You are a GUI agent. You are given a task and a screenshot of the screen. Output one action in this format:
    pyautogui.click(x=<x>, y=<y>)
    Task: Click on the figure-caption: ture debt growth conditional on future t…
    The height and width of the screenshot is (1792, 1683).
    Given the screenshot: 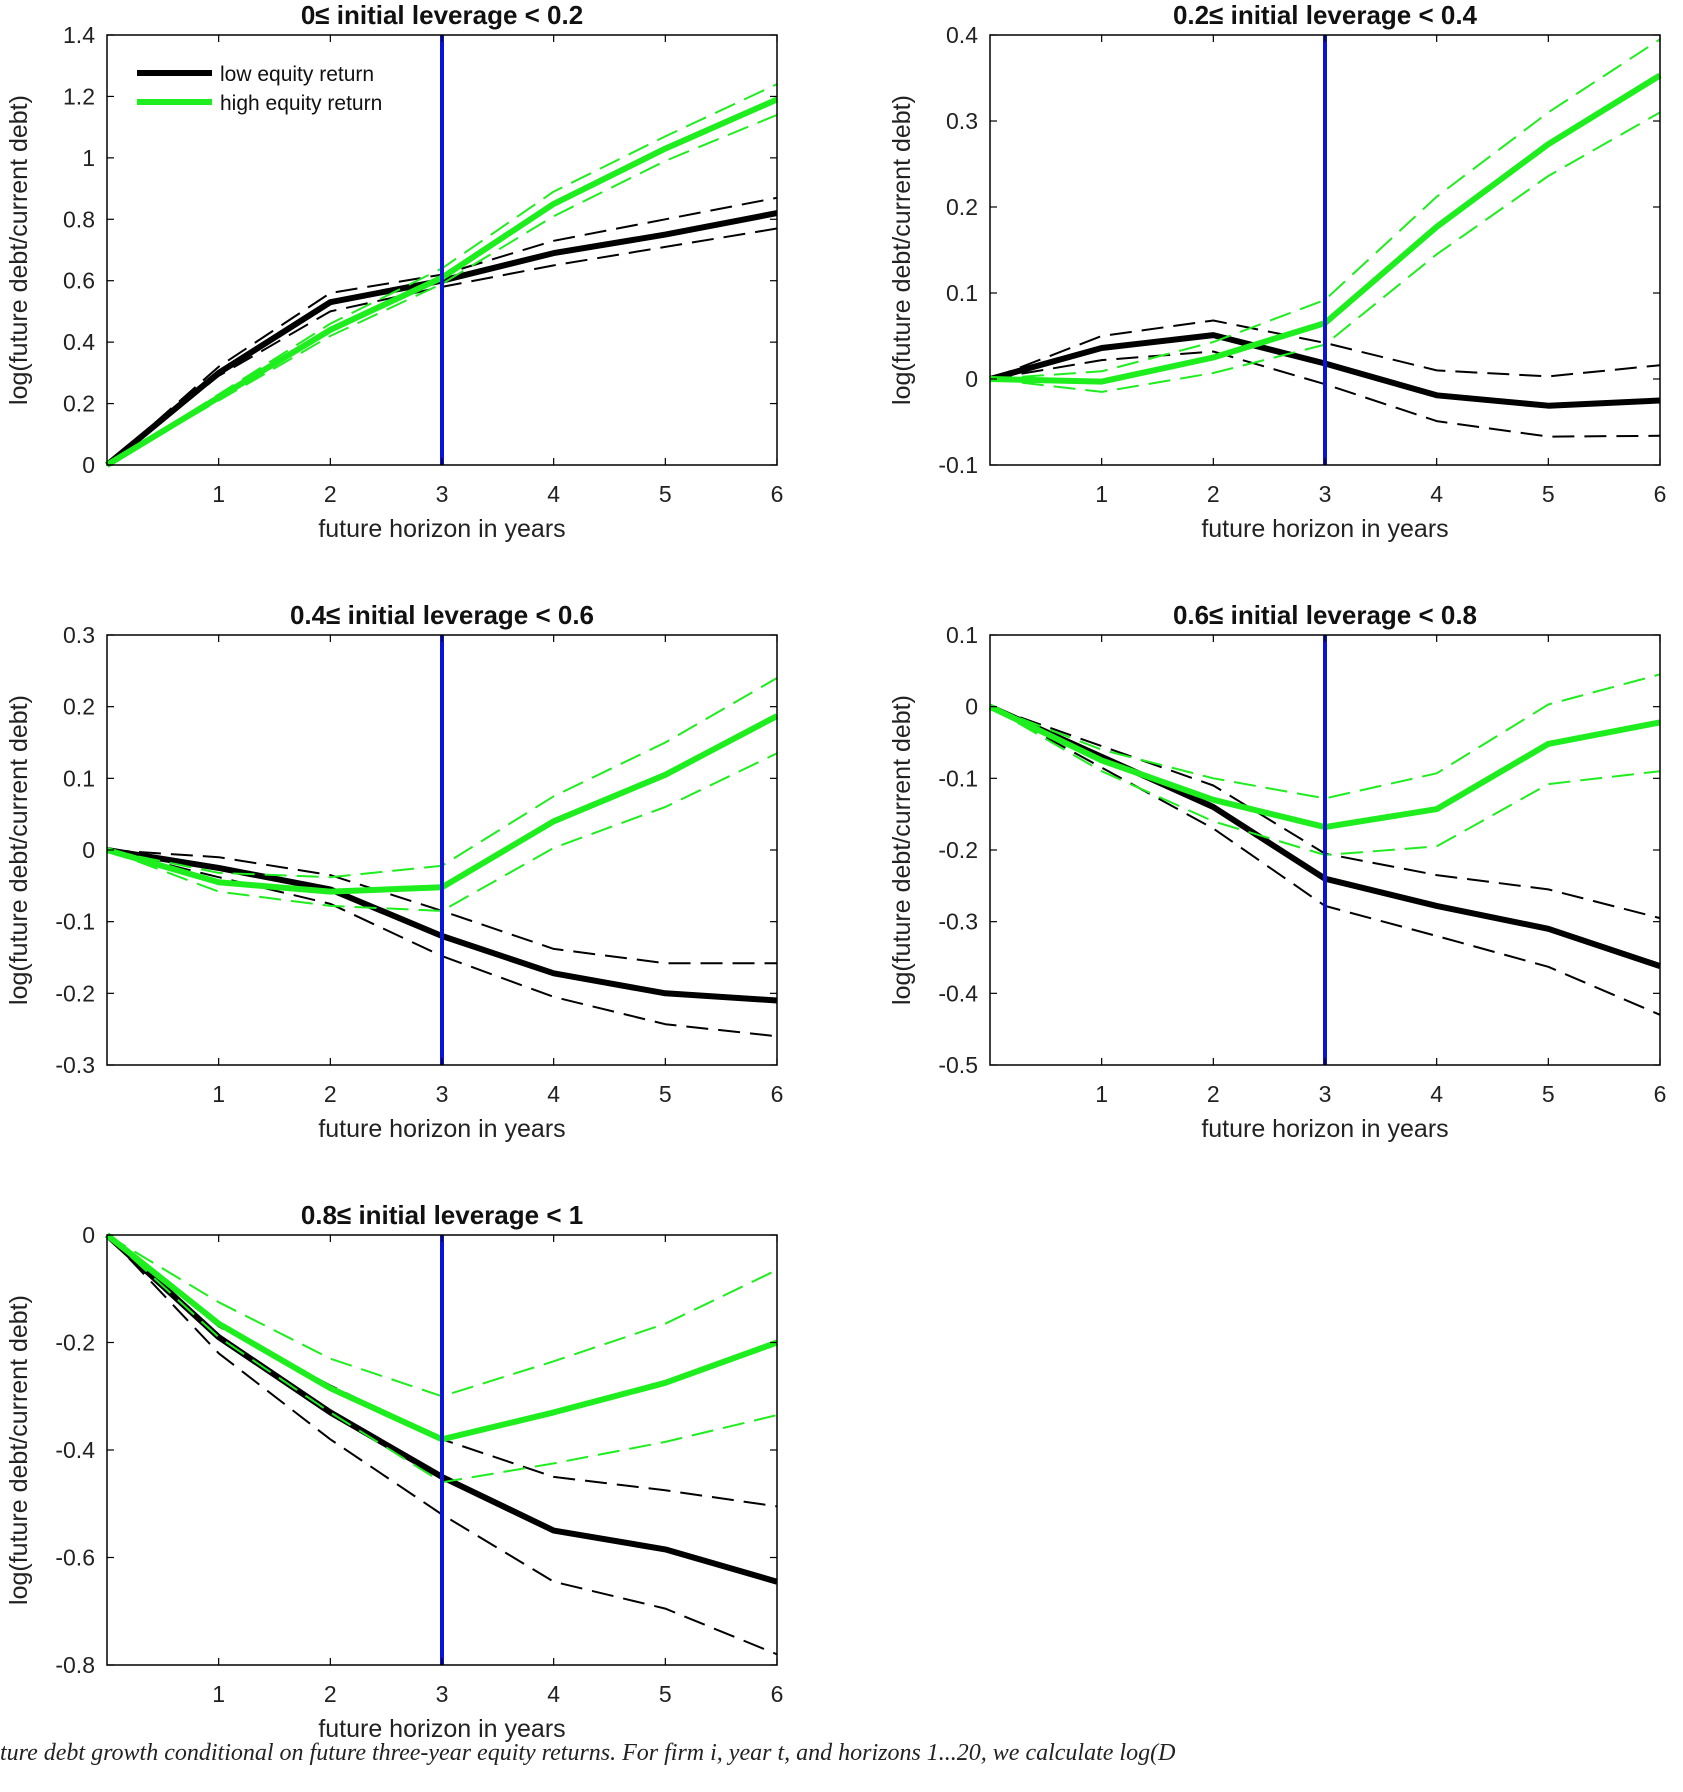 What is the action you would take?
    pyautogui.click(x=588, y=1753)
    